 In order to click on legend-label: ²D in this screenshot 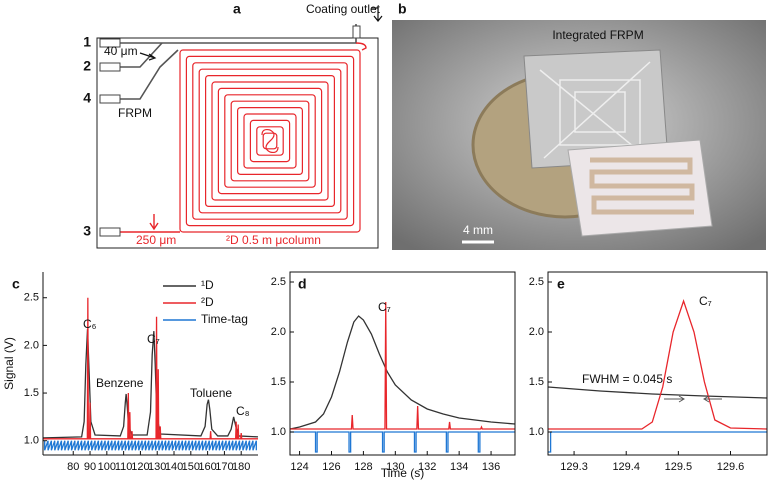, I will do `click(207, 302)`.